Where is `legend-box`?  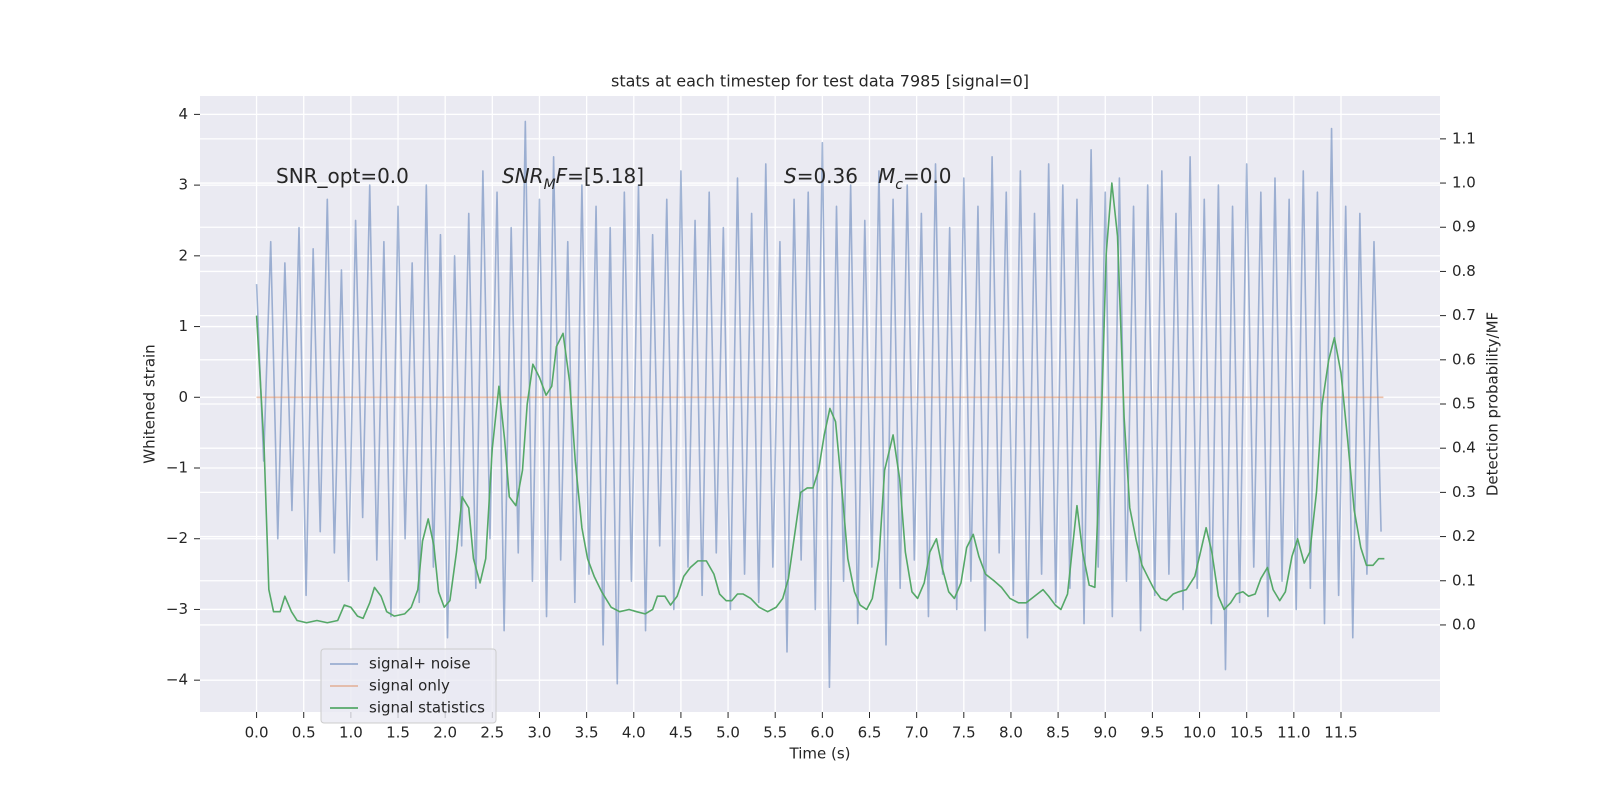
legend-box is located at coordinates (408, 686).